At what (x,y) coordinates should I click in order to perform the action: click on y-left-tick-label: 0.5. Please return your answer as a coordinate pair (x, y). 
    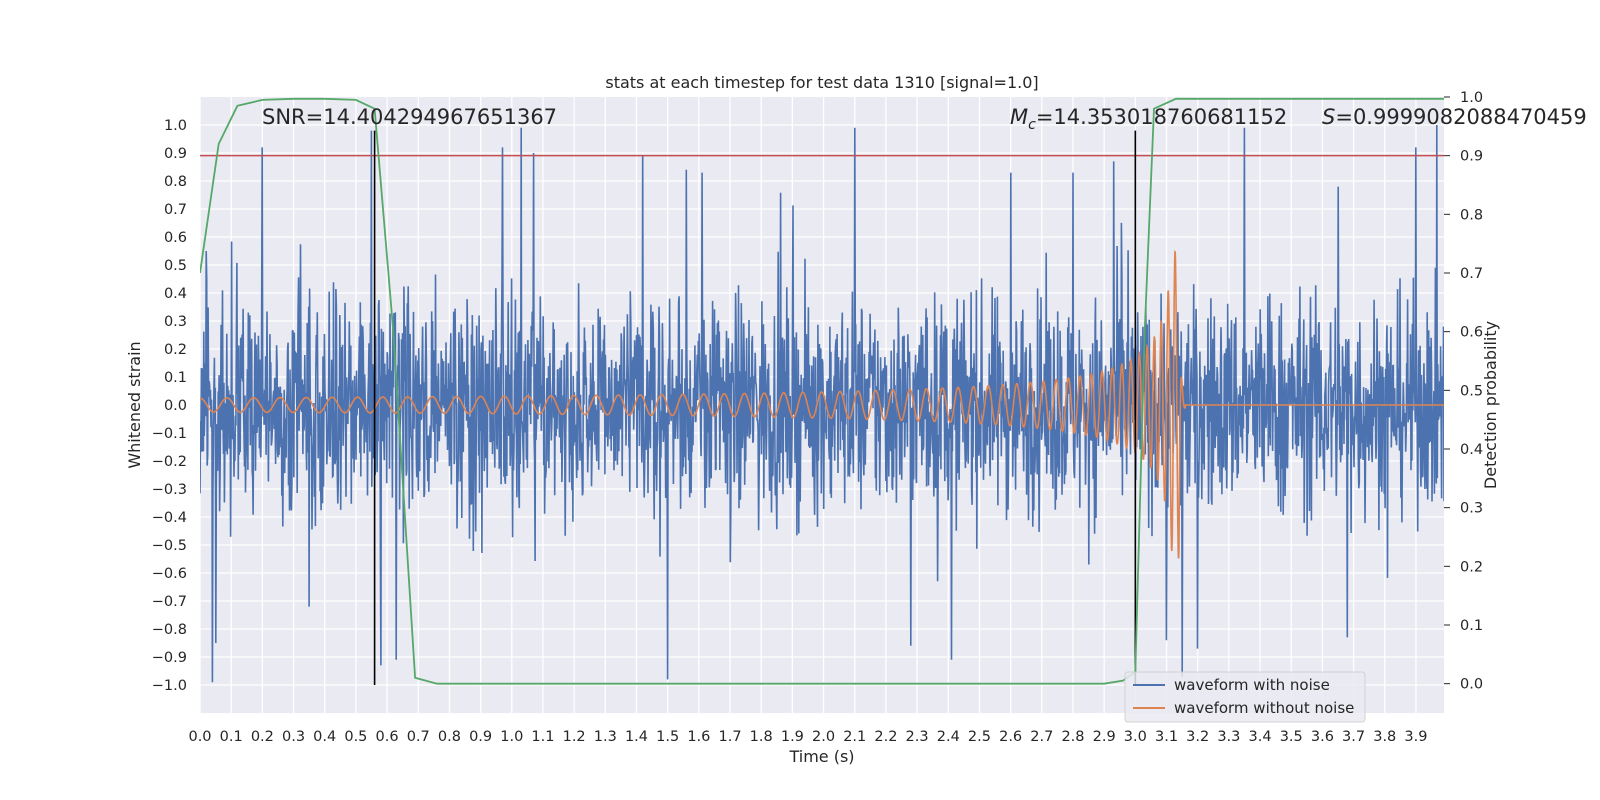
    Looking at the image, I should click on (175, 266).